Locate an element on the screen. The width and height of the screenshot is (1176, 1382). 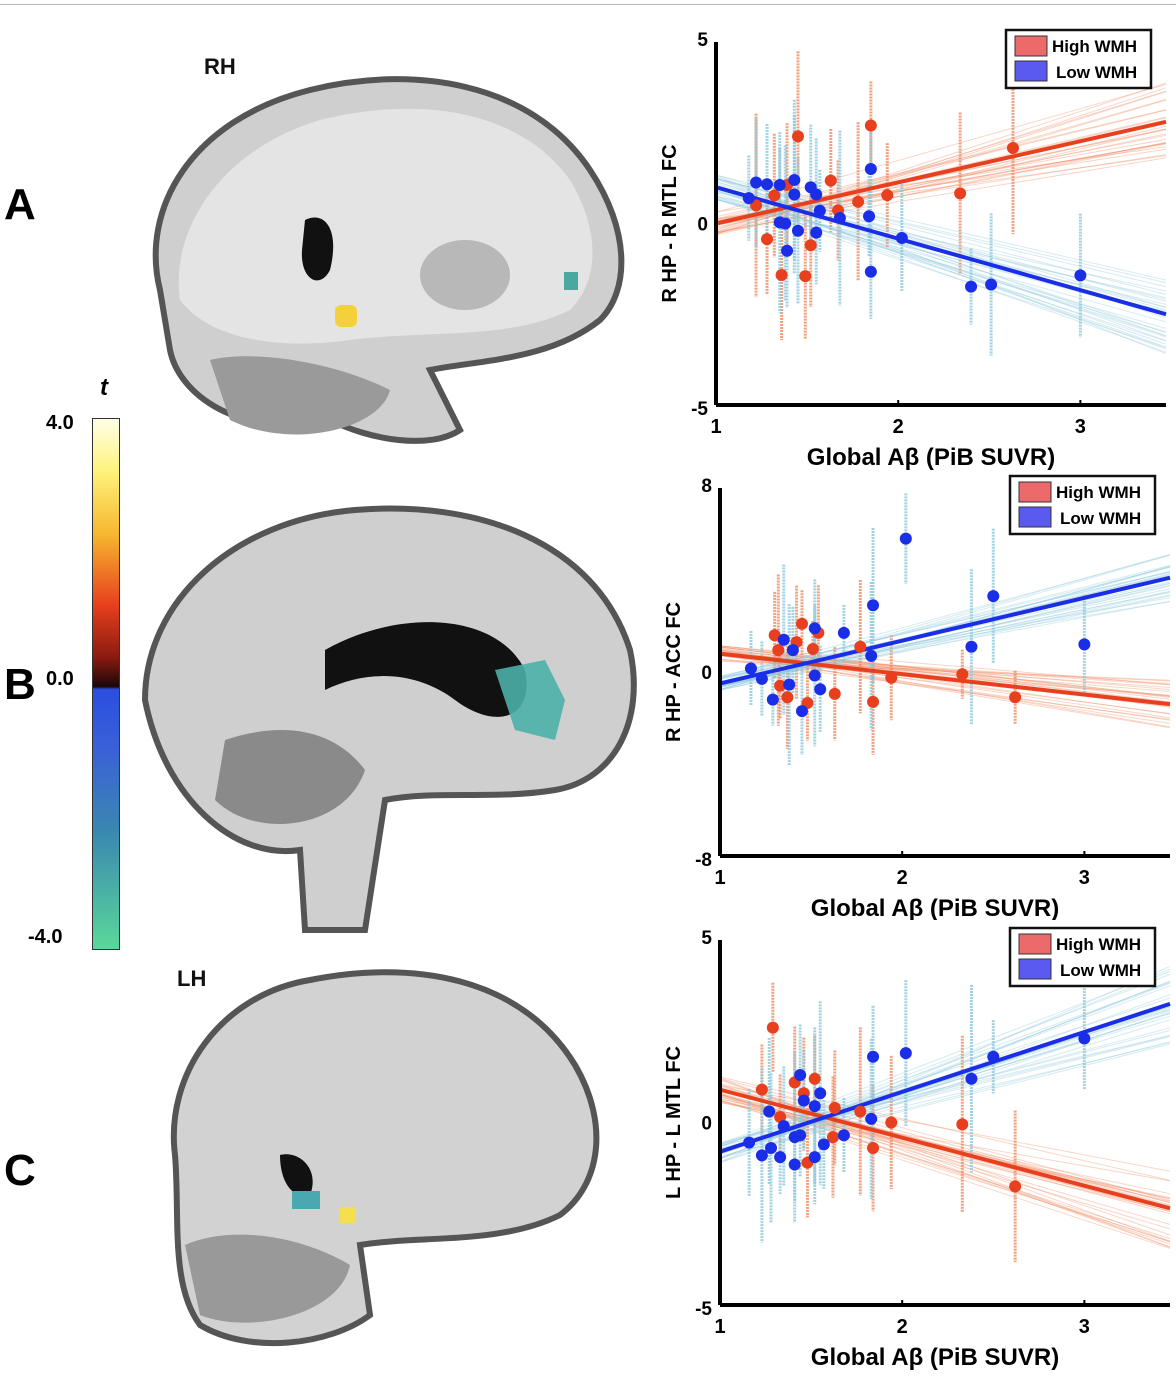
legend-swatch-high-wmh is located at coordinates (1031, 46).